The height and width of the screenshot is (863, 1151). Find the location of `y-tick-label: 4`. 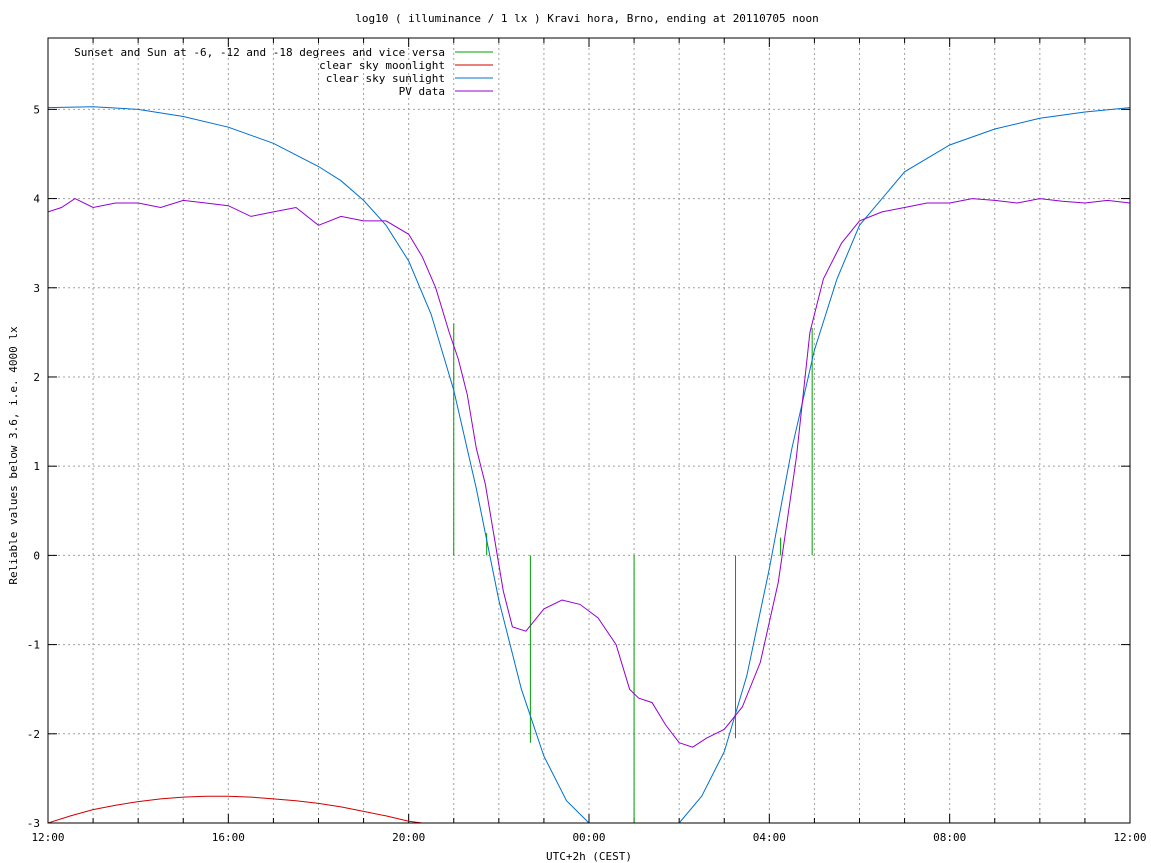

y-tick-label: 4 is located at coordinates (36, 199).